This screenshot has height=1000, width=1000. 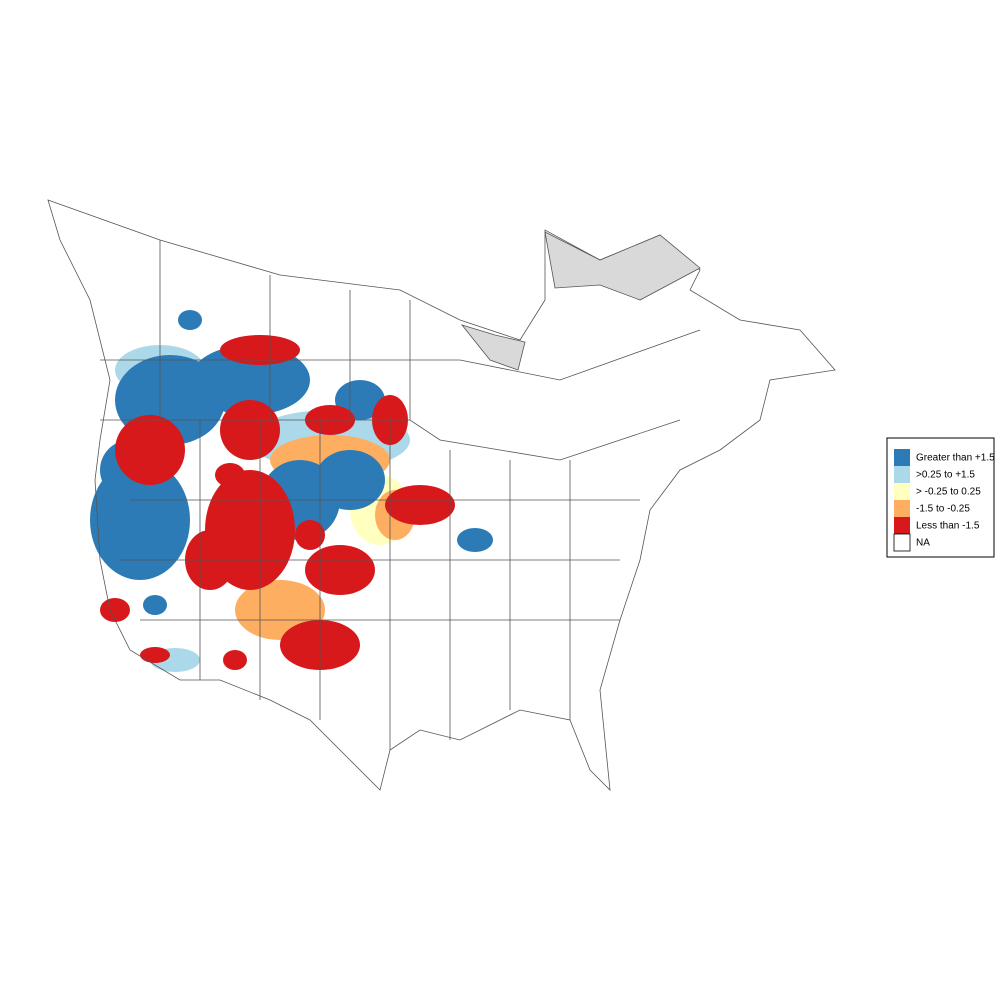 What do you see at coordinates (955, 458) in the screenshot?
I see `legend-label: Greater than +1.5` at bounding box center [955, 458].